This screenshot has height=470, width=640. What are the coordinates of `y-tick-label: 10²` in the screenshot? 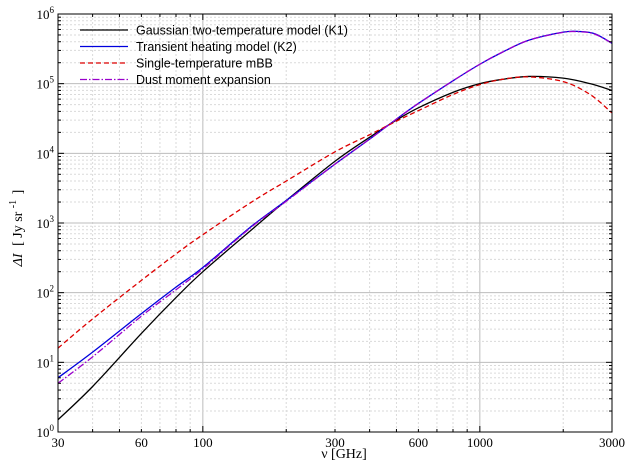 It's located at (46, 292).